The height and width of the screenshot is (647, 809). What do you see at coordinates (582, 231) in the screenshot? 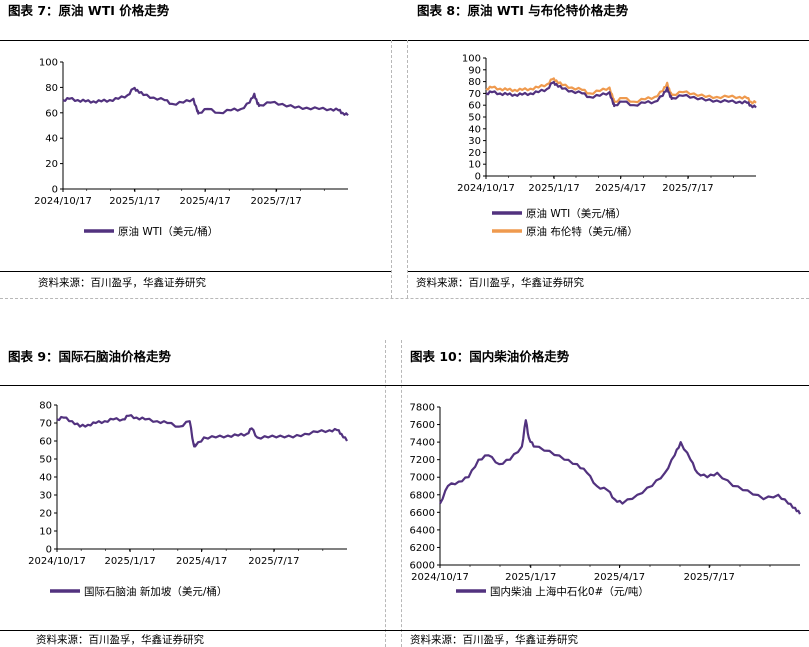
I see `legend-label: 原油 布伦特（美元/桶）` at bounding box center [582, 231].